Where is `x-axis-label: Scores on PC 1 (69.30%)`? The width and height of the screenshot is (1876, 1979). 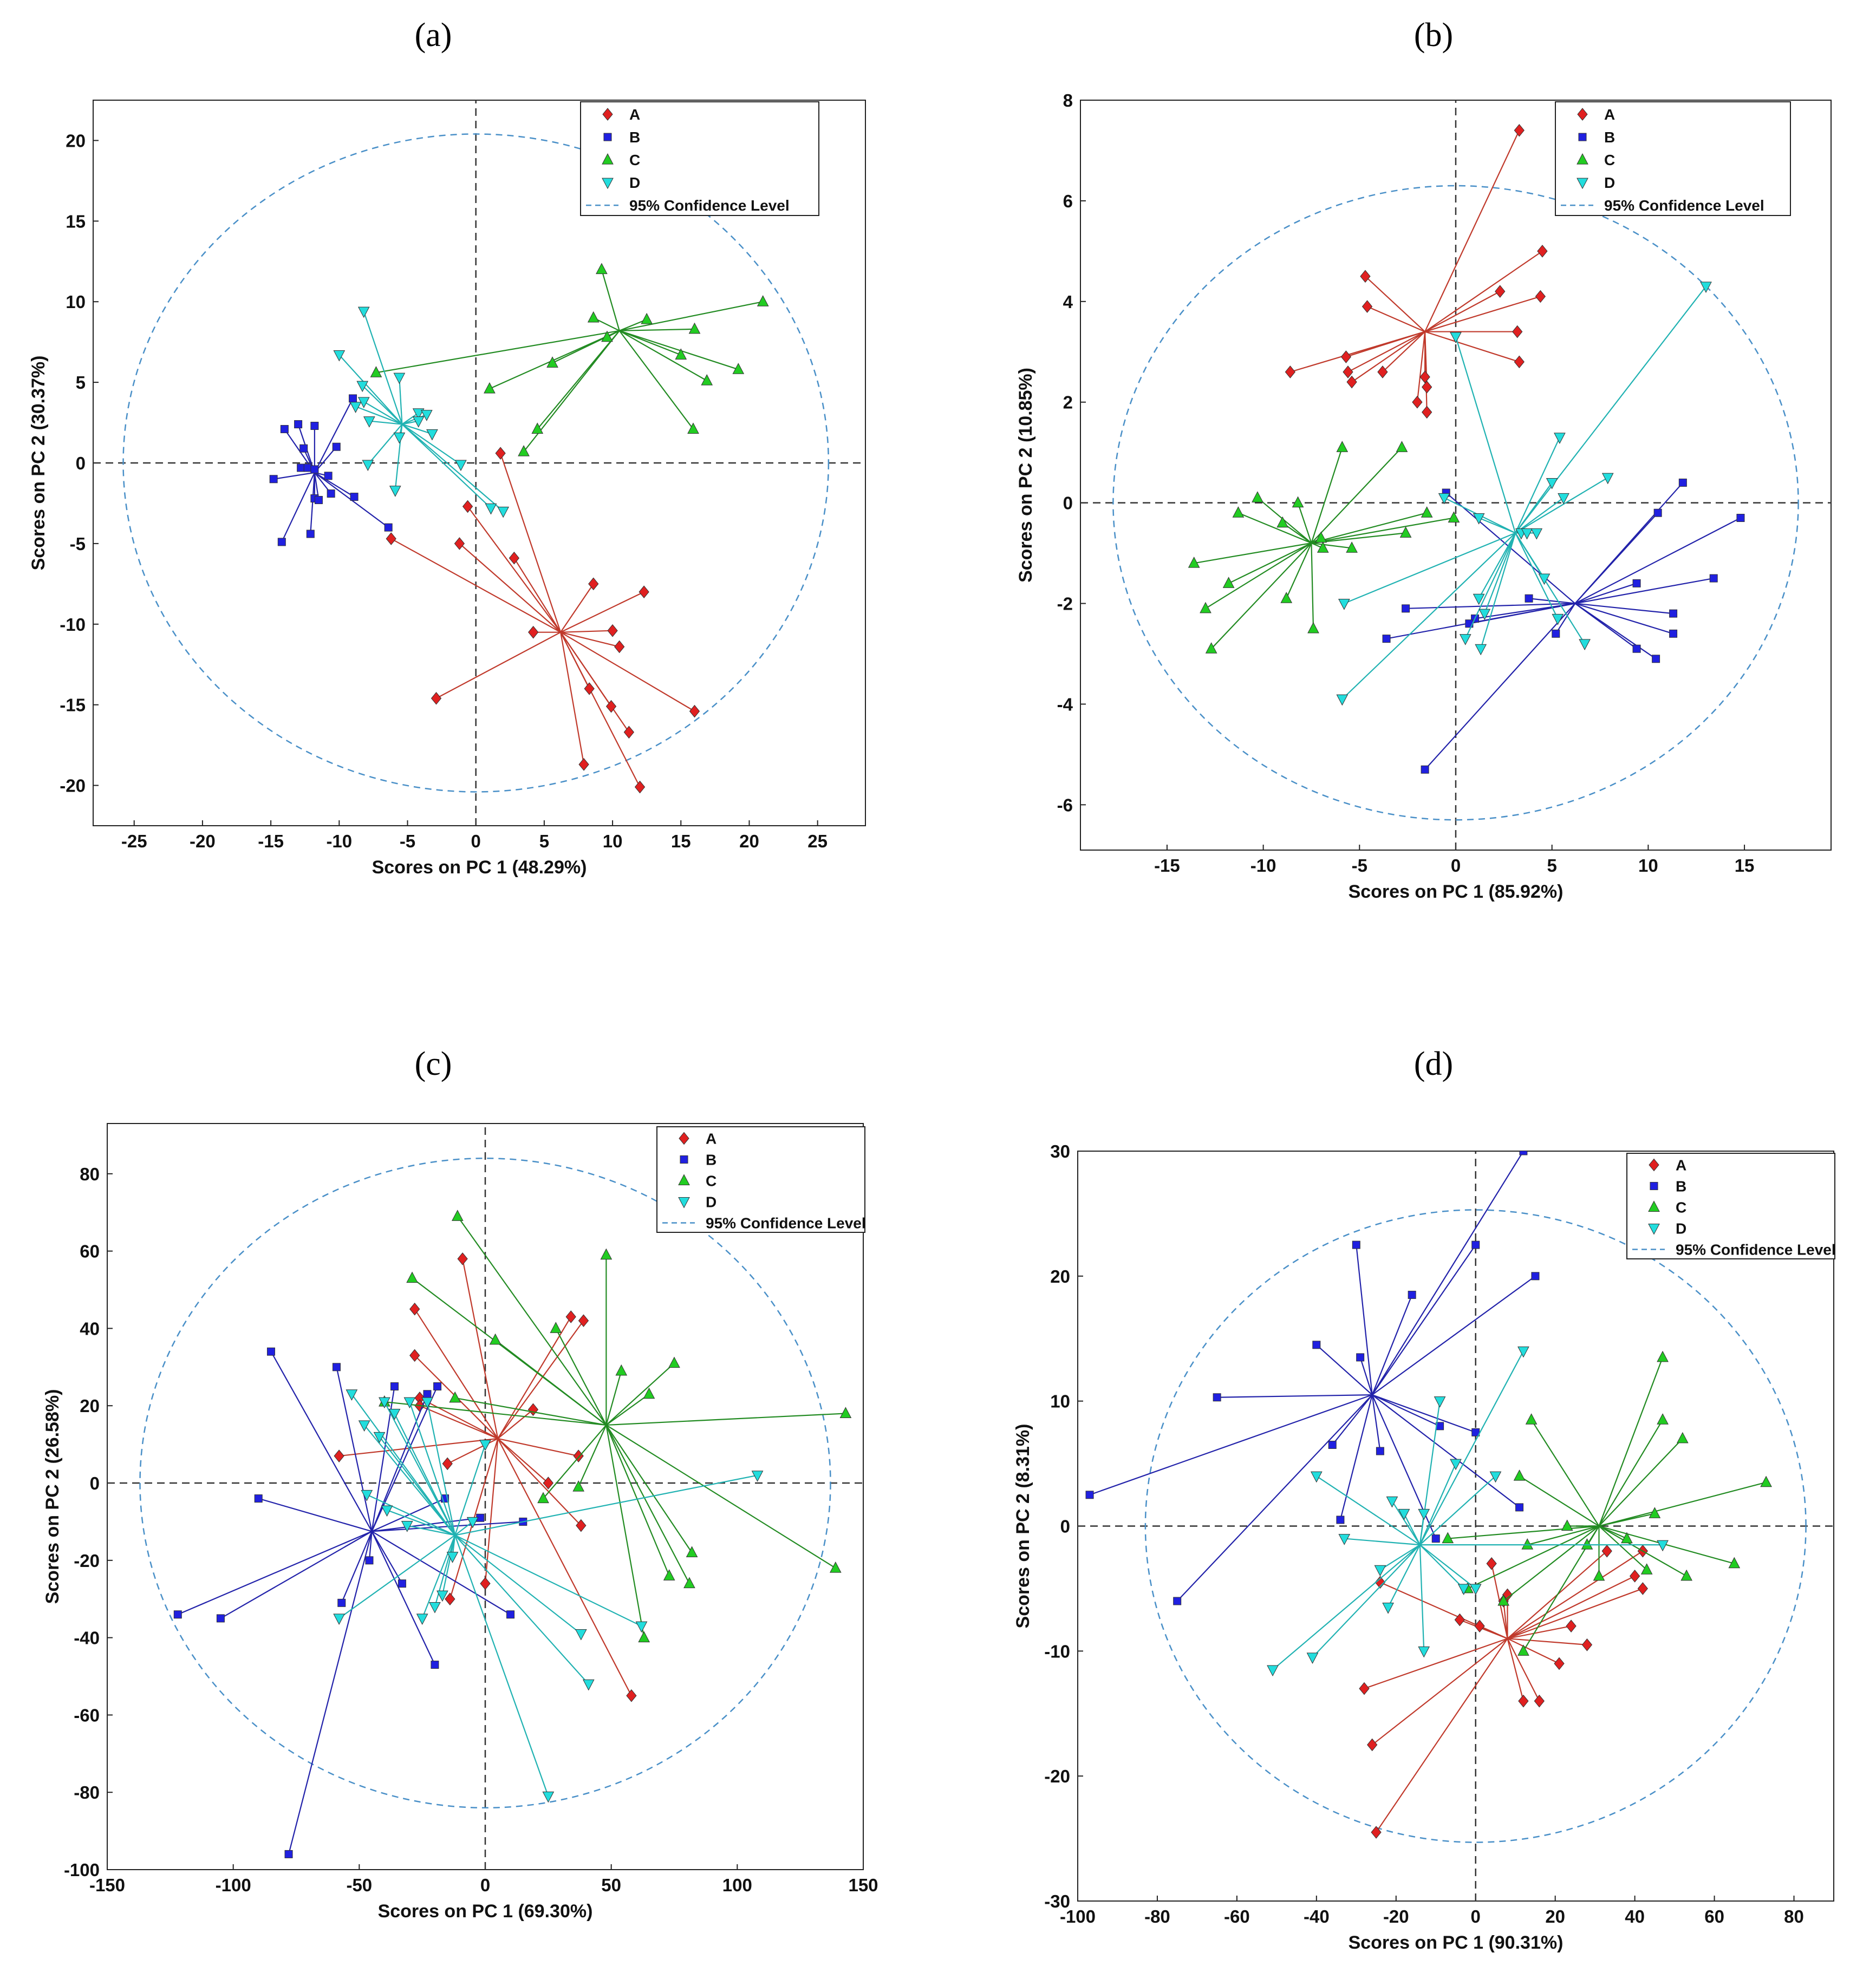
x-axis-label: Scores on PC 1 (69.30%) is located at coordinates (485, 1911).